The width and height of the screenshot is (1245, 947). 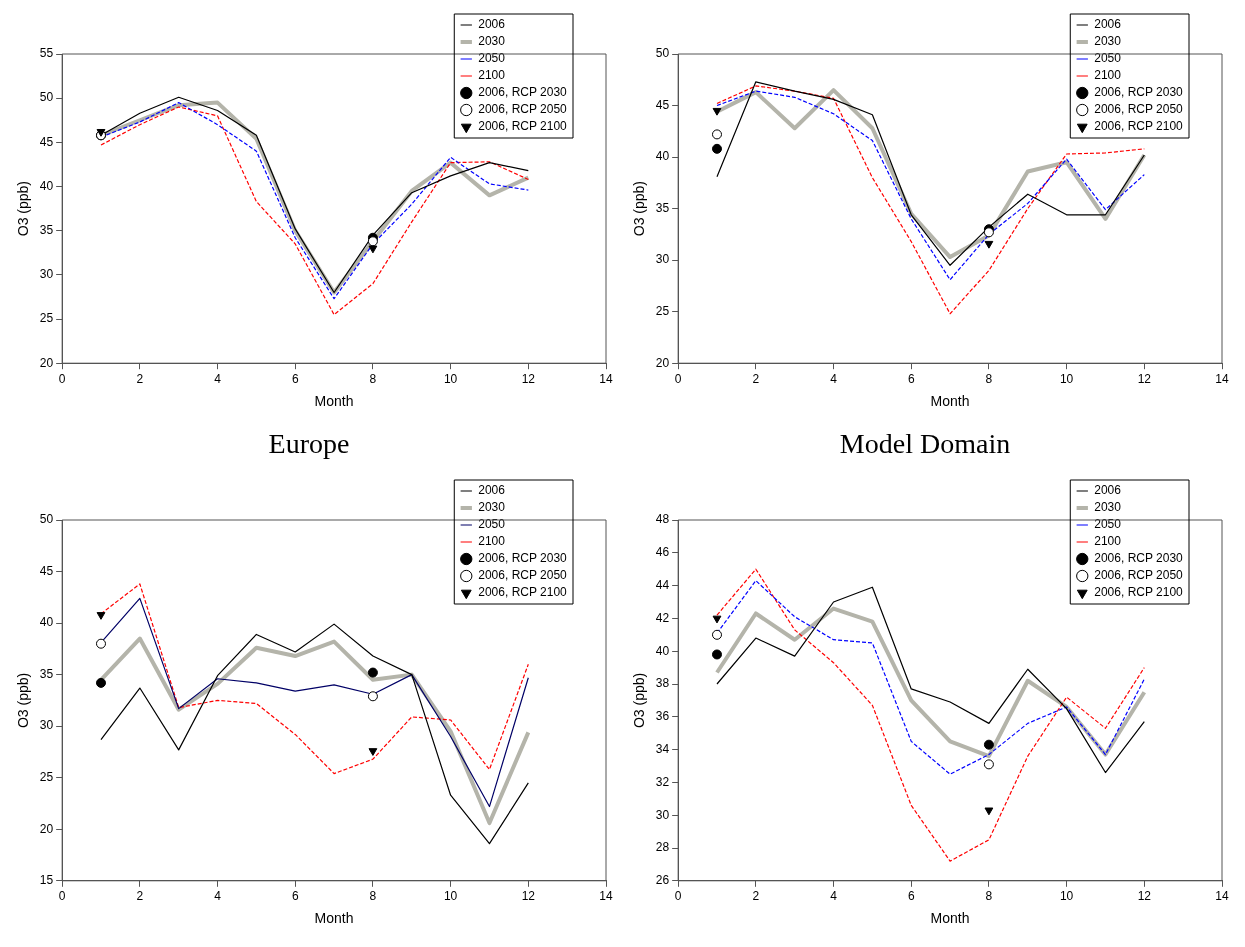 What do you see at coordinates (662, 748) in the screenshot?
I see `y-tick-label: 34` at bounding box center [662, 748].